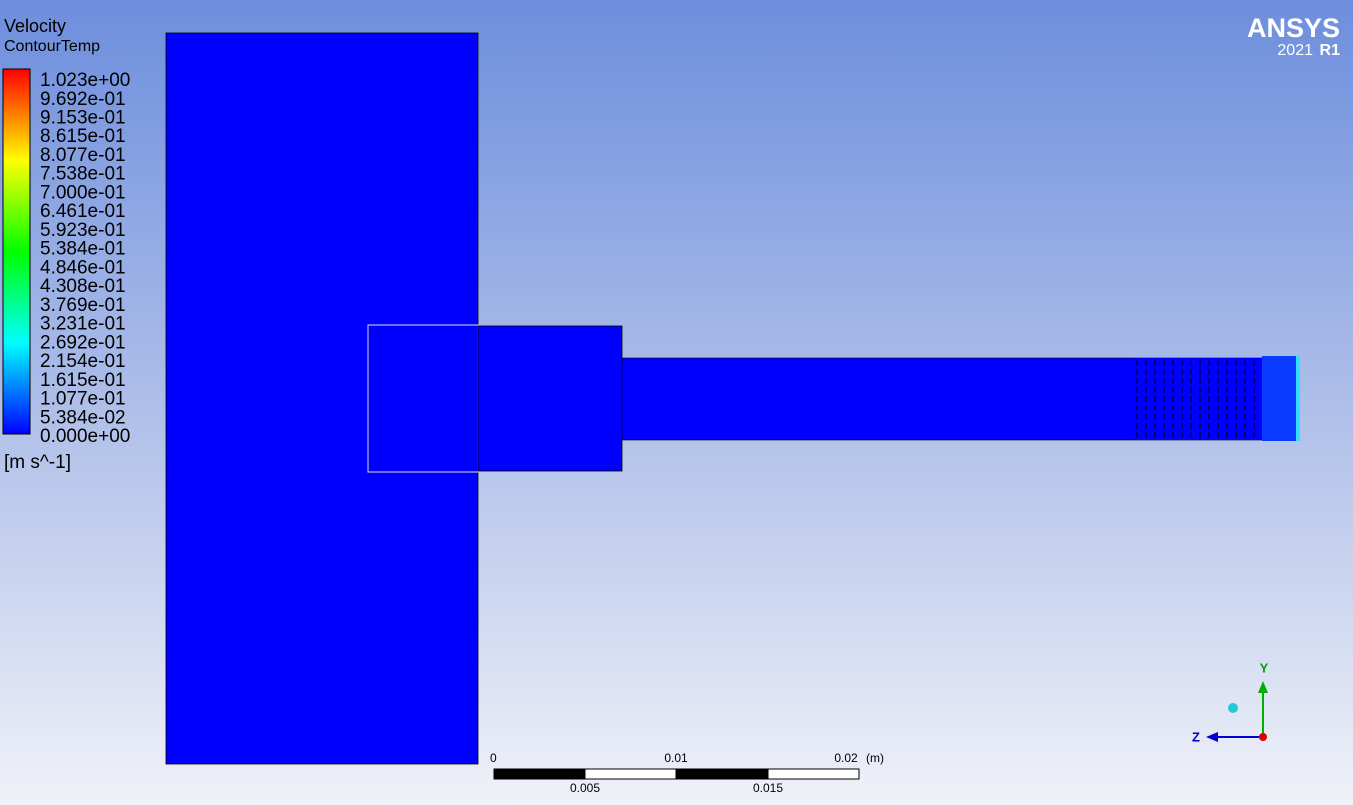 The width and height of the screenshot is (1353, 805). Describe the element at coordinates (1263, 687) in the screenshot. I see `y-arrowhead` at that location.